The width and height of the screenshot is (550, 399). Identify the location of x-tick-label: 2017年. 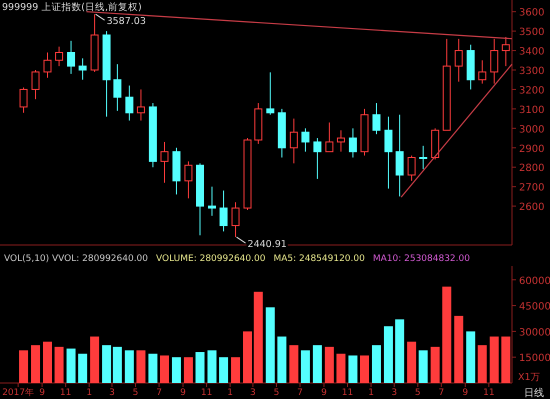
(18, 392).